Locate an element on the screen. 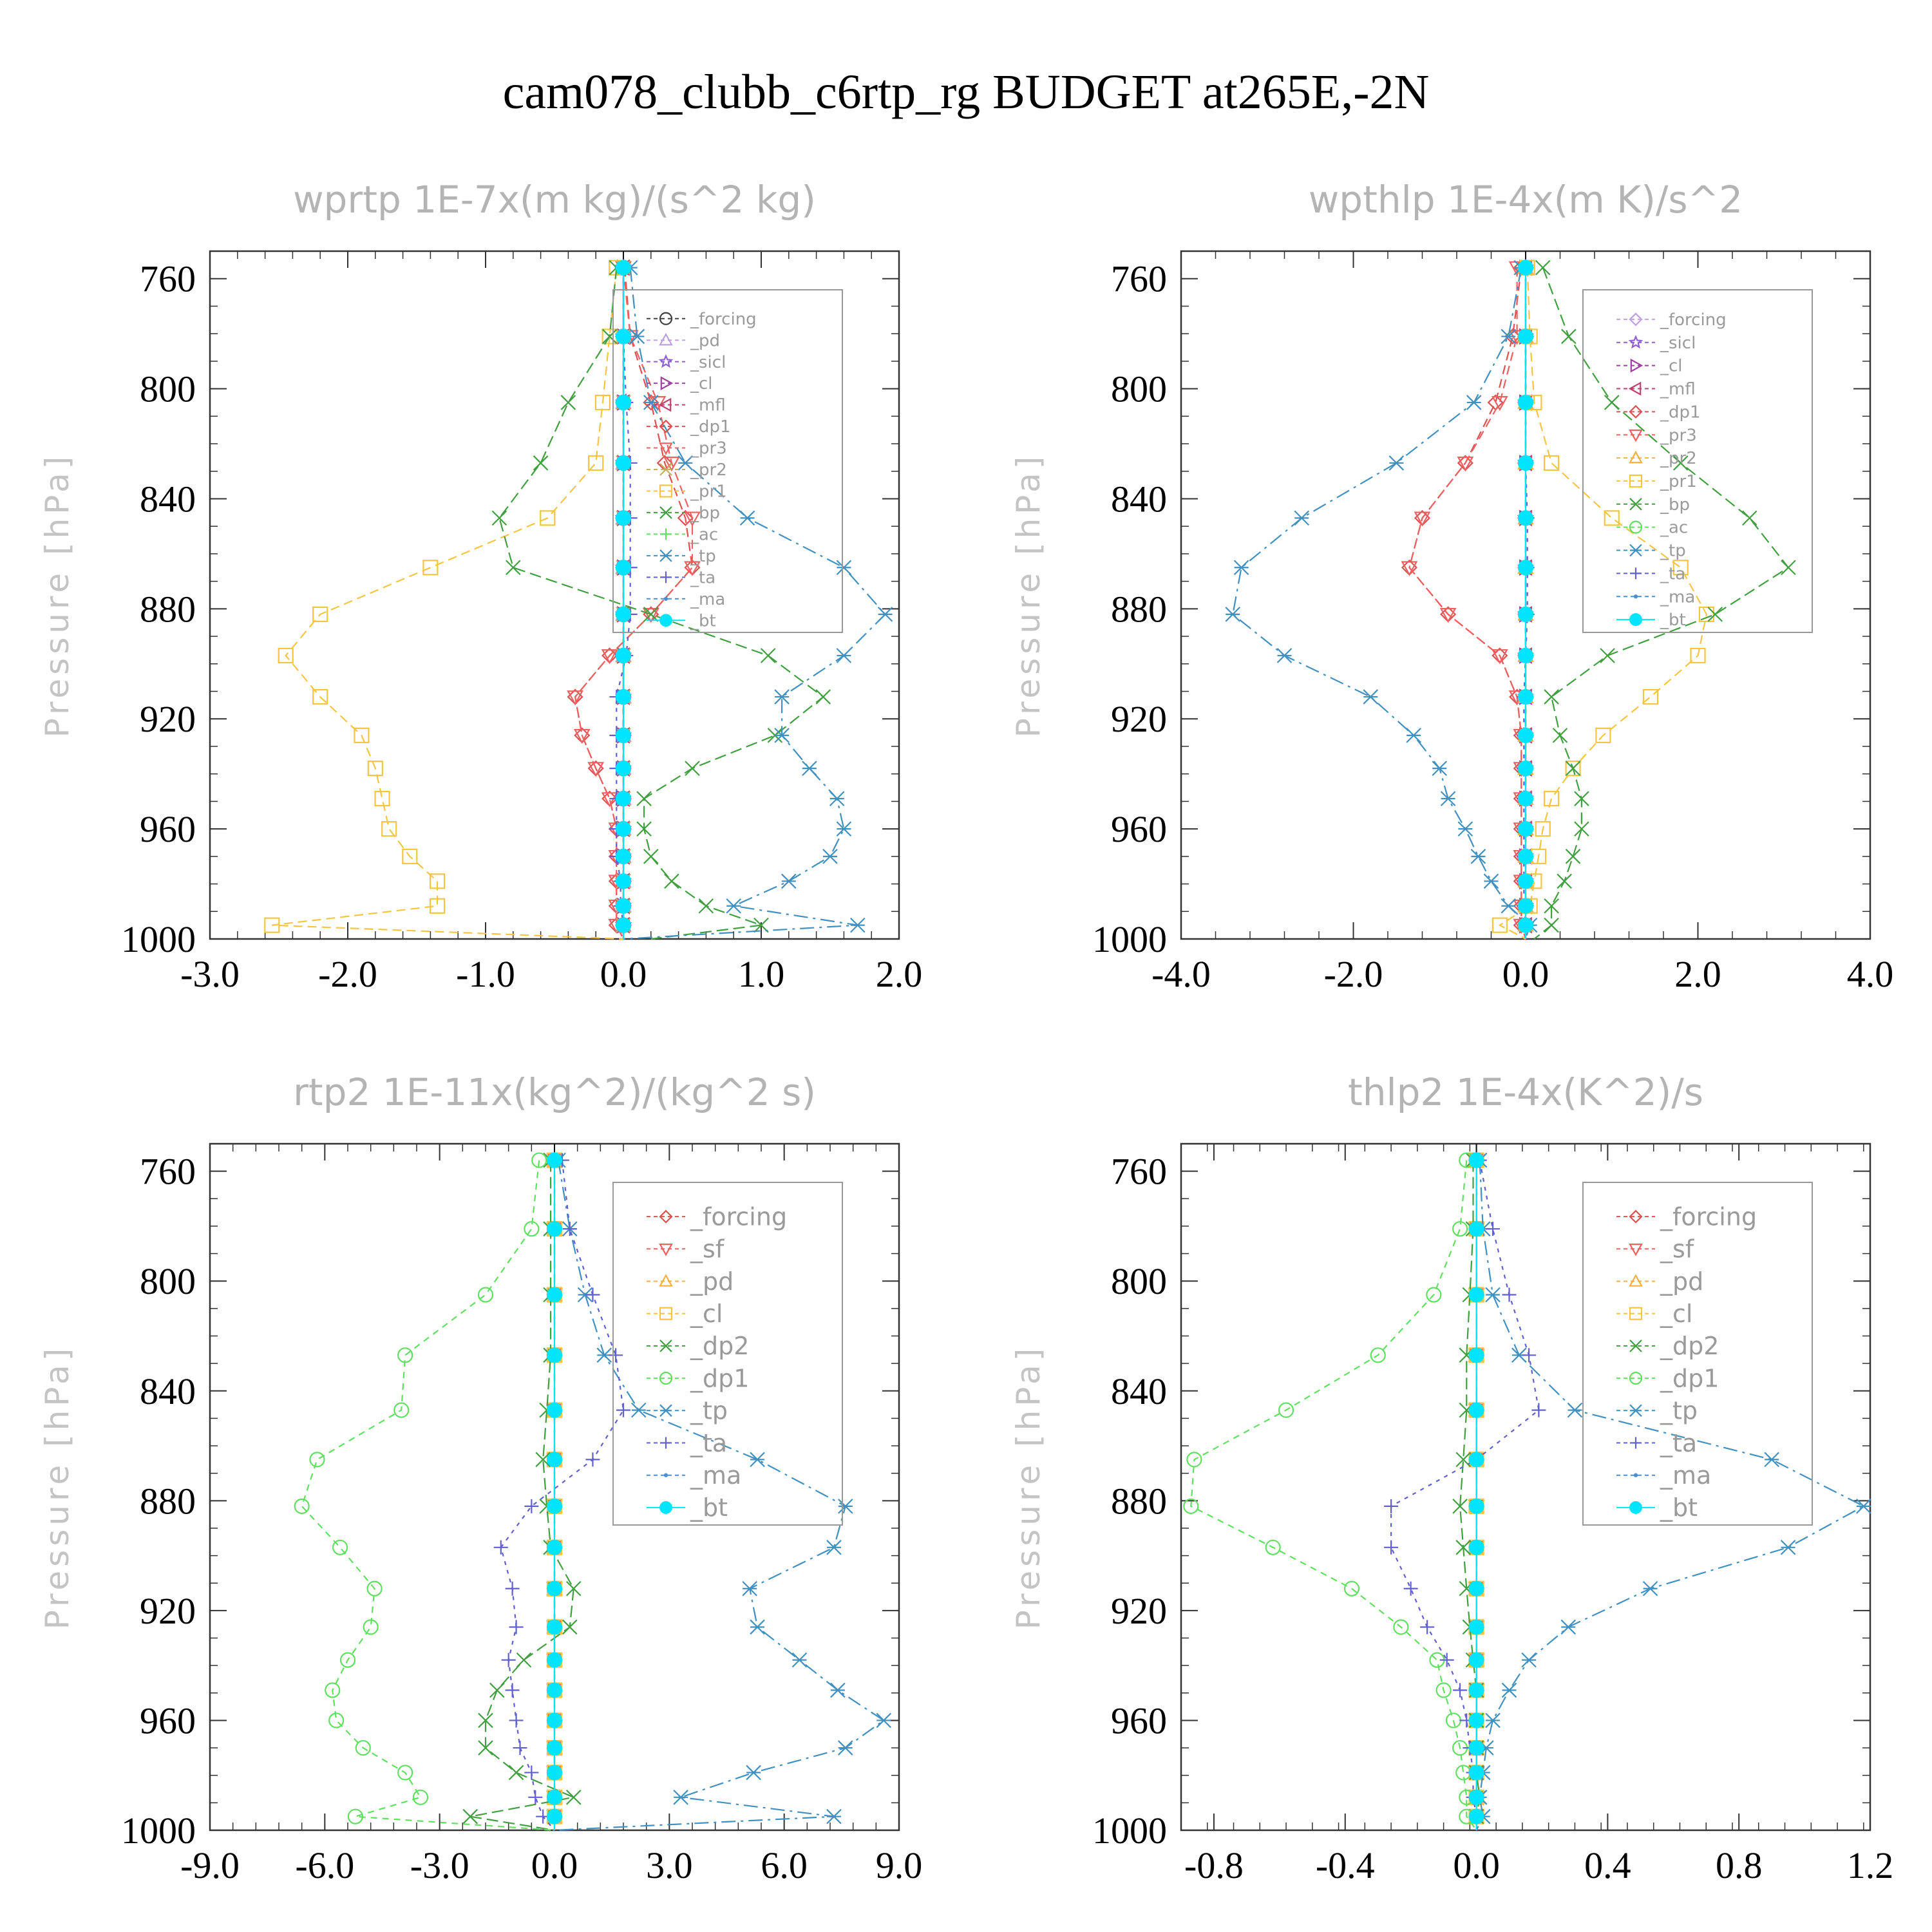 This screenshot has height=1932, width=1932. y-axis-label: Pressure [hPa] is located at coordinates (58, 1487).